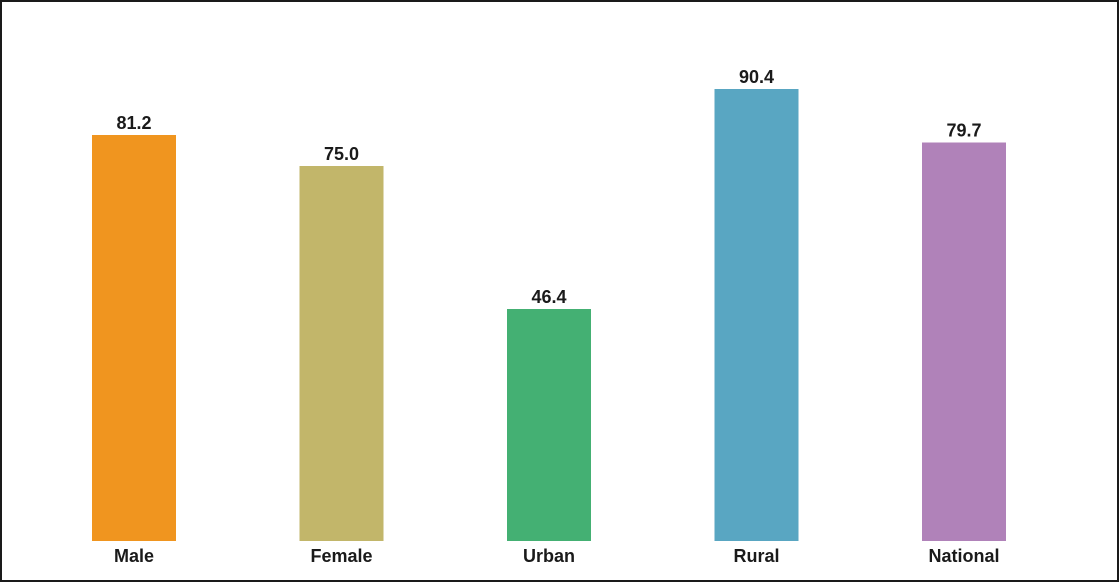  I want to click on bar-male, so click(134, 338).